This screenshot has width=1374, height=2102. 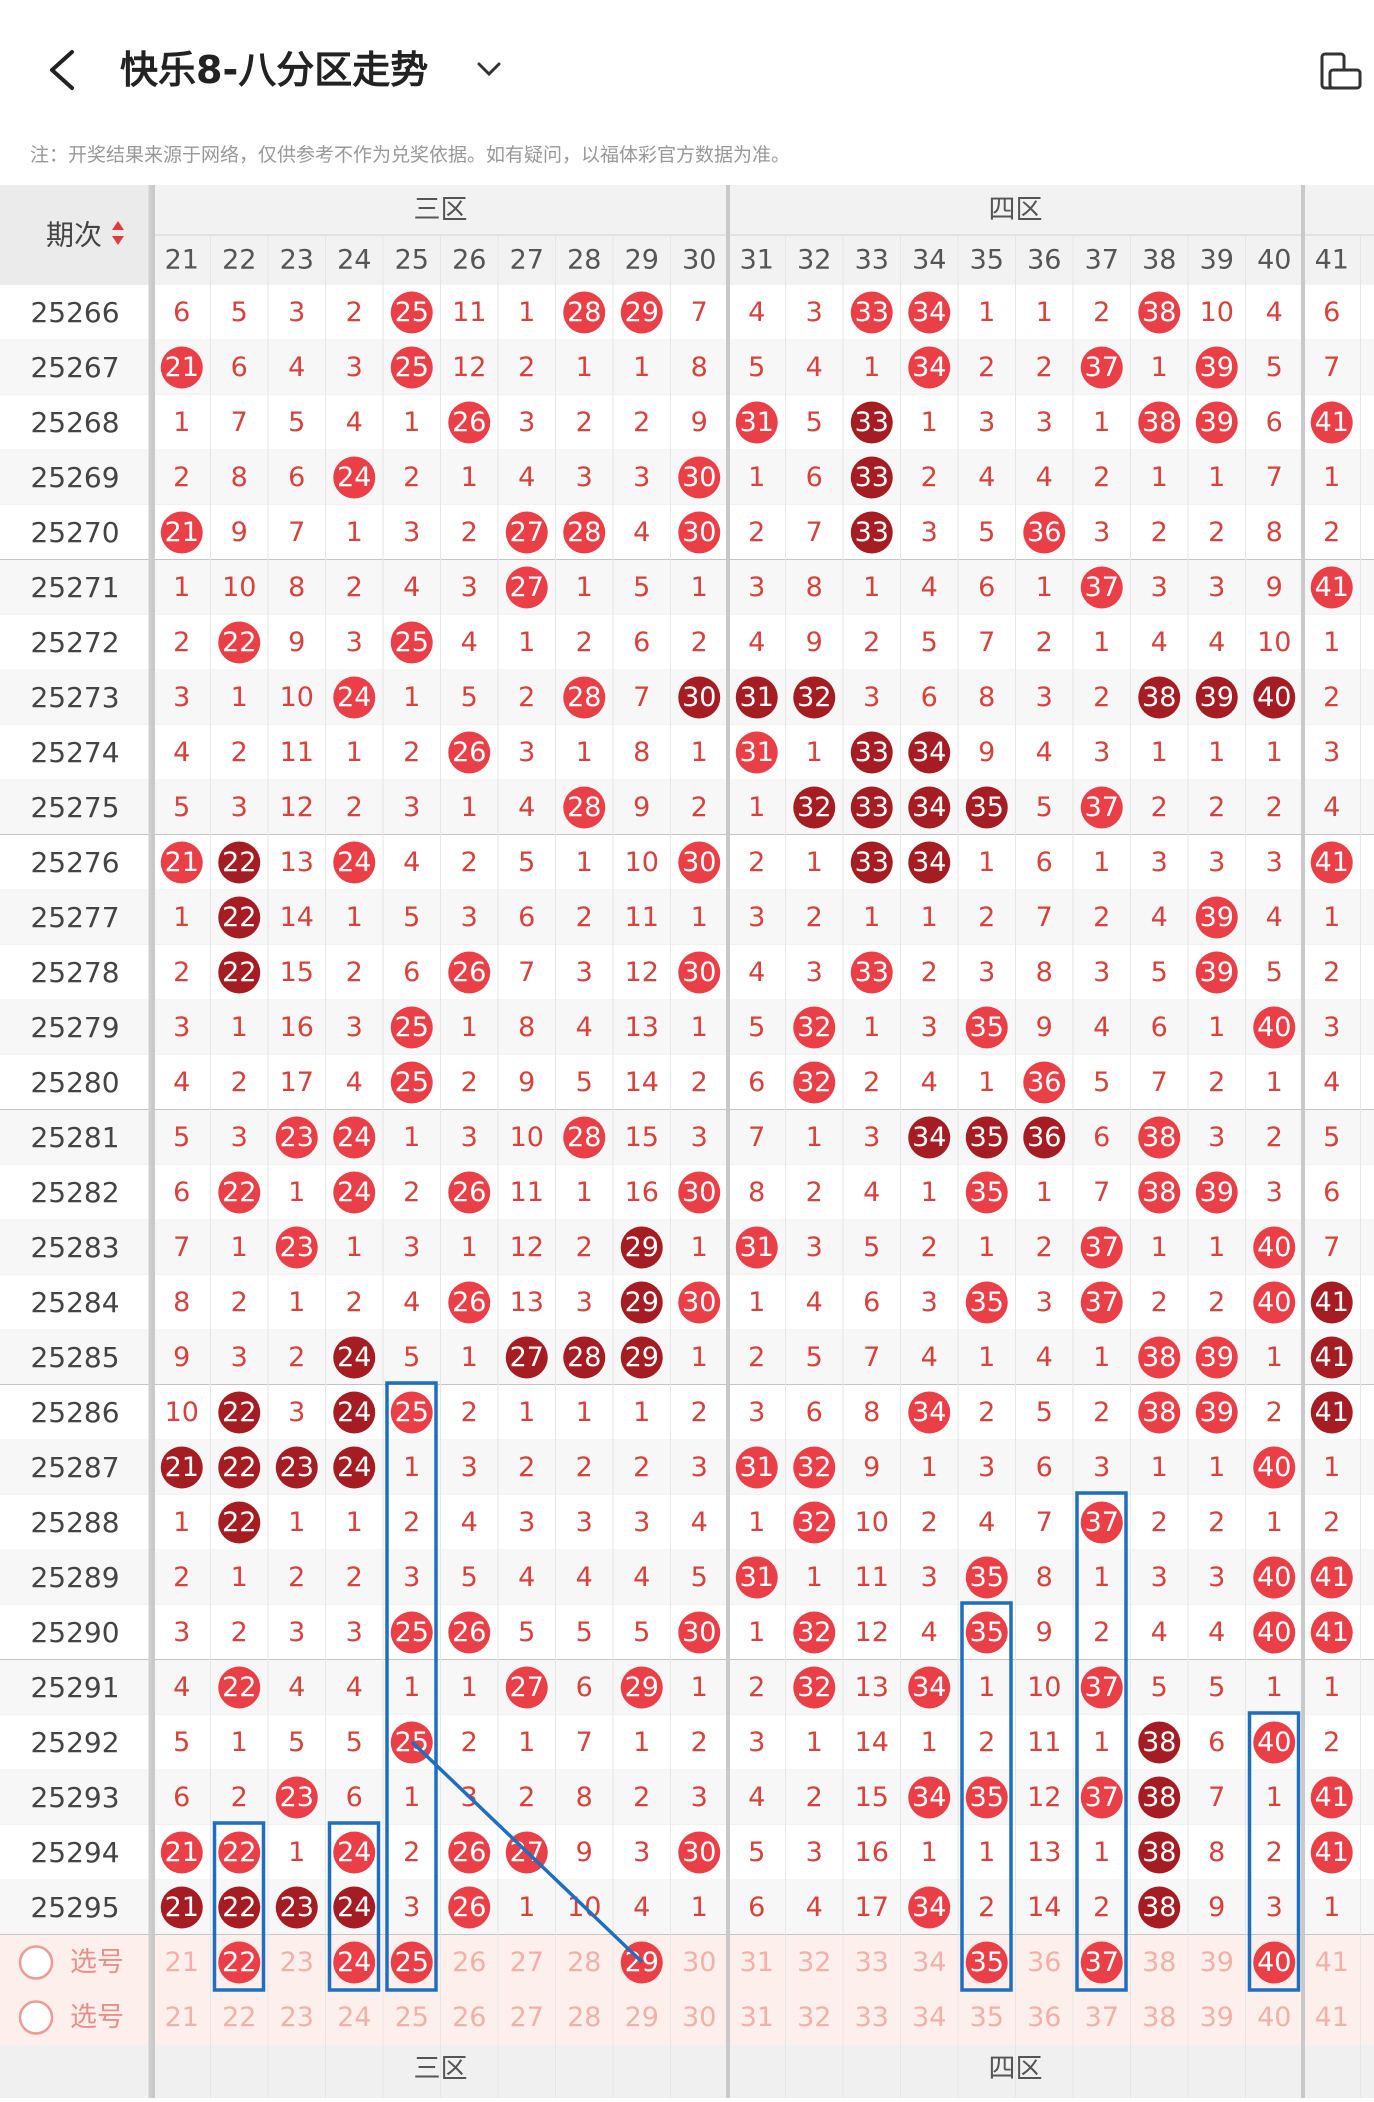 What do you see at coordinates (1274, 1302) in the screenshot?
I see `hit-number: 40` at bounding box center [1274, 1302].